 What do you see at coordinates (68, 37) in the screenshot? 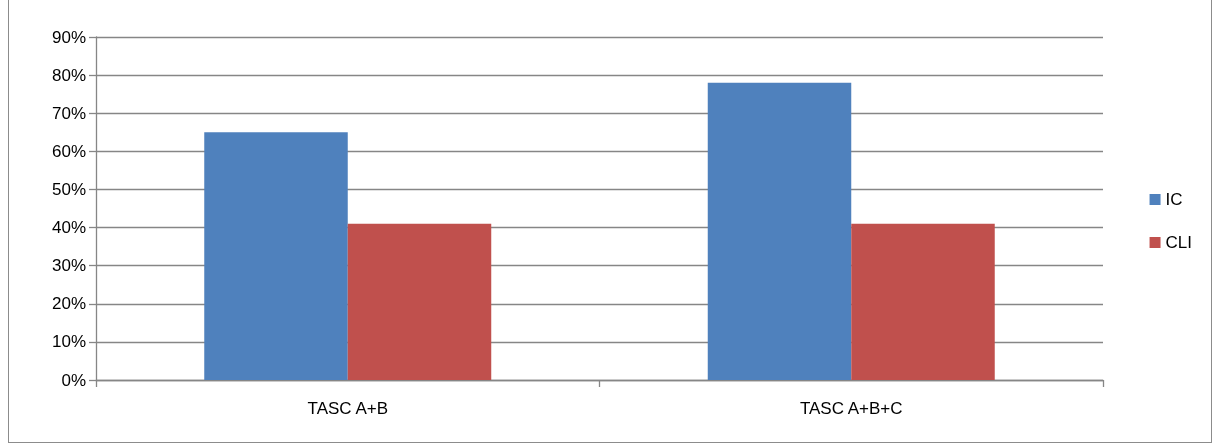
I see `y-tick-label: 90%` at bounding box center [68, 37].